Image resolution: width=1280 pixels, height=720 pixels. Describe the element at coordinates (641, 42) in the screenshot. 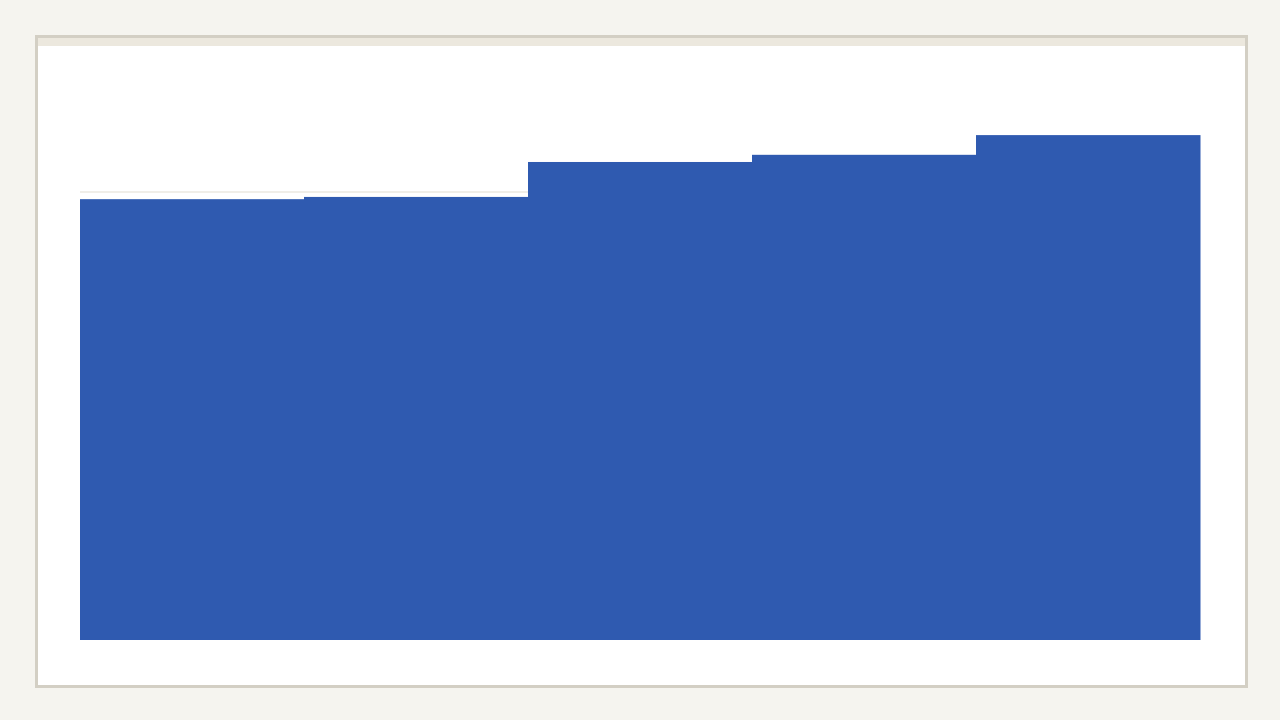

I see `card-header-strip` at that location.